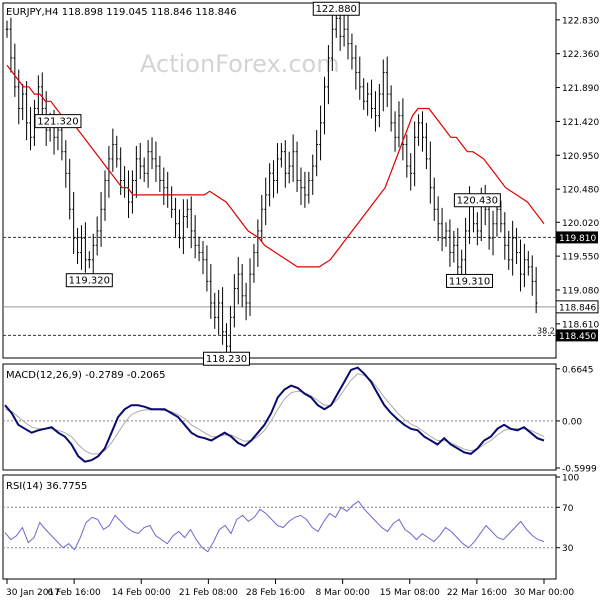 Image resolution: width=600 pixels, height=600 pixels. What do you see at coordinates (579, 469) in the screenshot?
I see `macd-tick-label: -0.5999` at bounding box center [579, 469].